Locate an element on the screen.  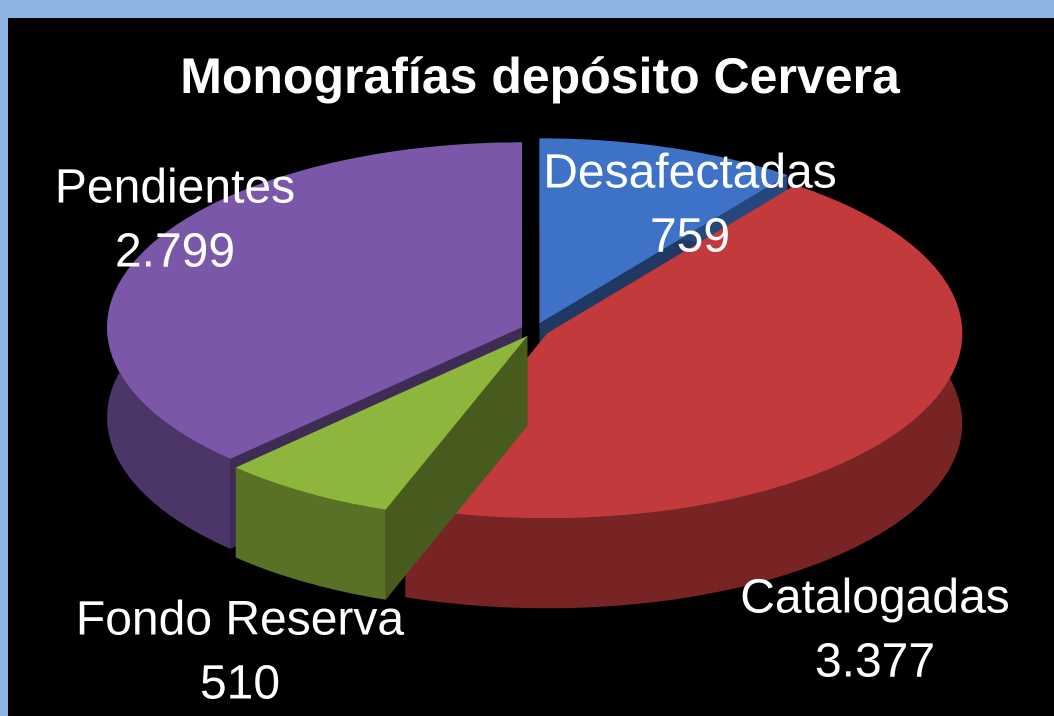
chart-title: Monografías depósito Cervera is located at coordinates (540, 76).